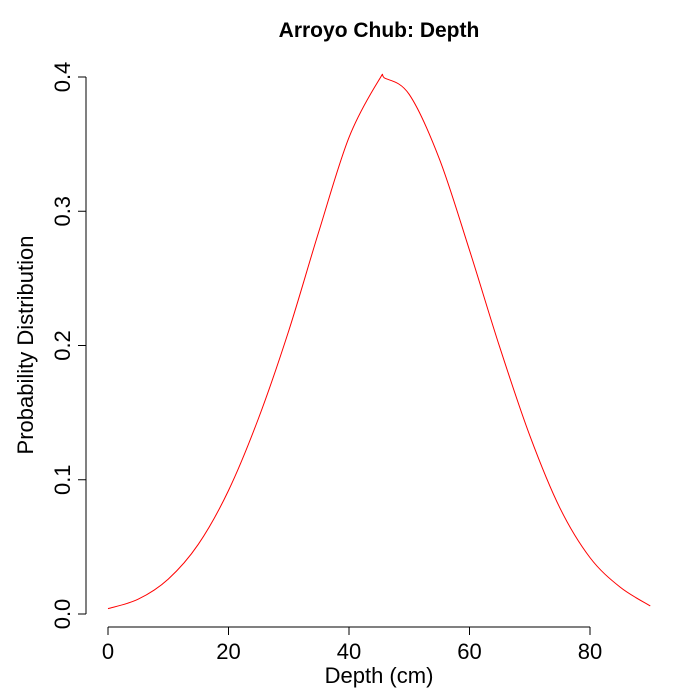 This screenshot has height=700, width=700. I want to click on x-tick-label: 60, so click(469, 651).